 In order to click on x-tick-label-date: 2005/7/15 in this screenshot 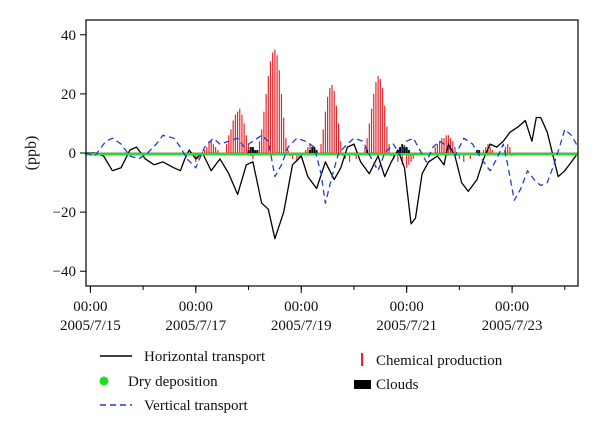, I will do `click(90, 326)`.